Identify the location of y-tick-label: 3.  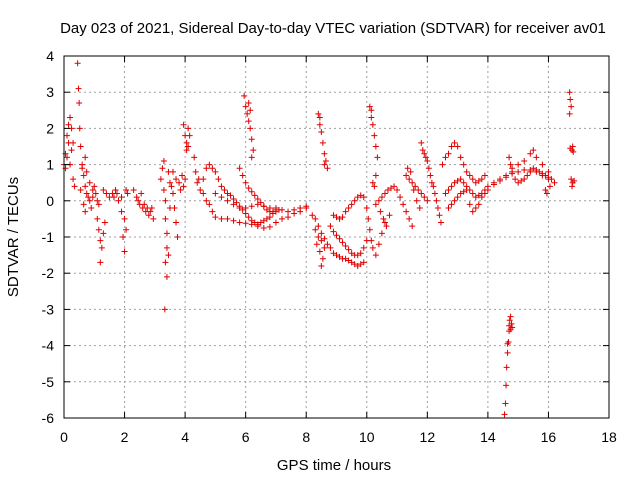
(50, 92).